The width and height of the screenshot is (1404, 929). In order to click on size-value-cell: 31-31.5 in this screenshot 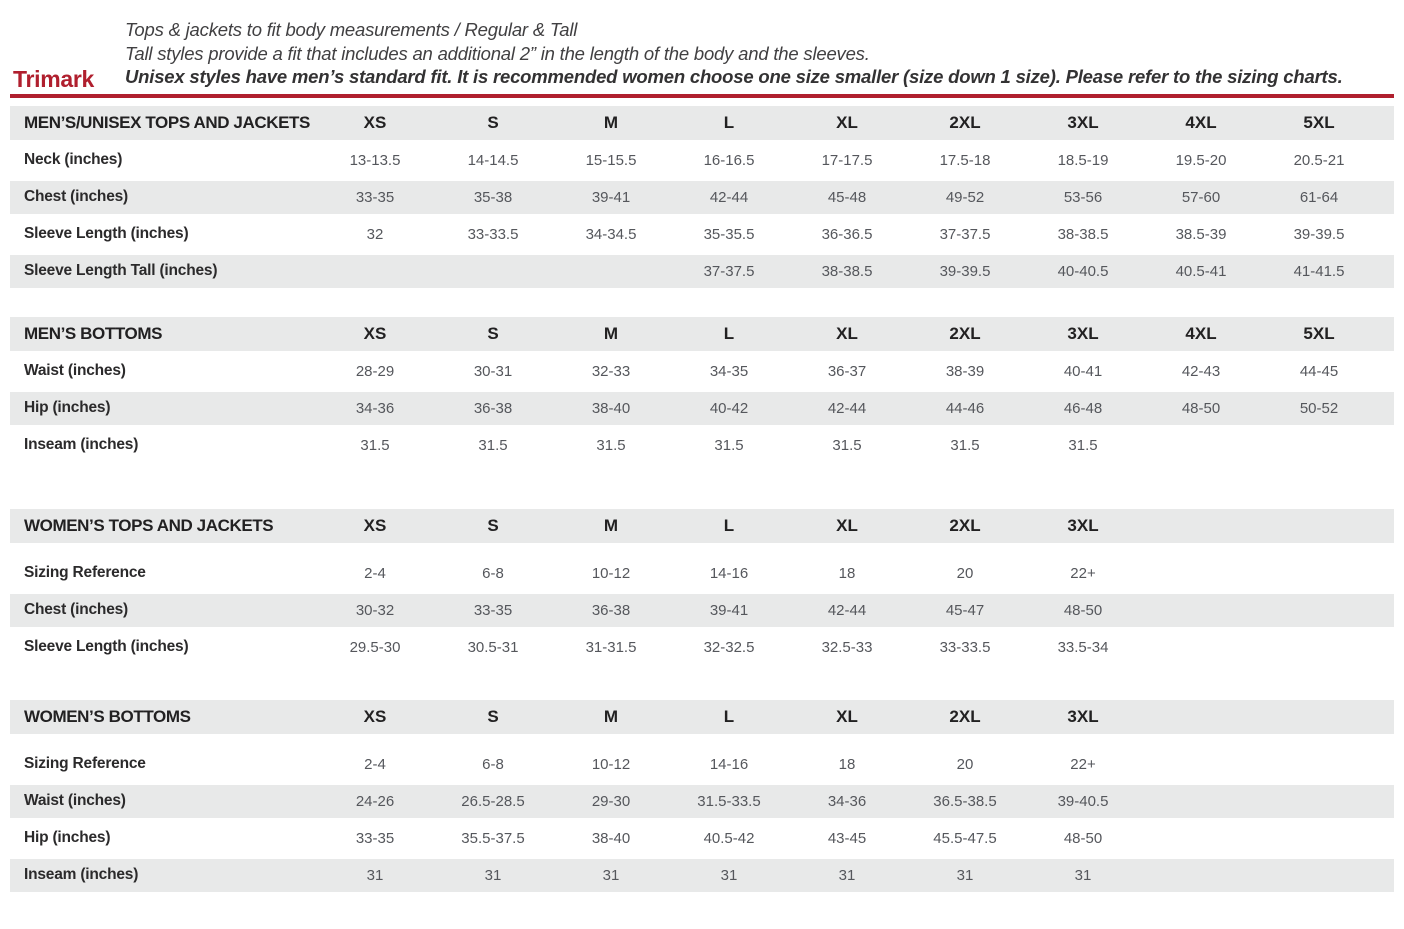, I will do `click(611, 647)`.